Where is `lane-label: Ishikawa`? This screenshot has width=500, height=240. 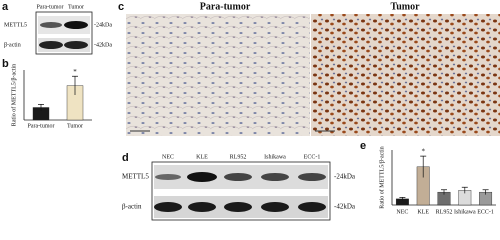 lane-label: Ishikawa is located at coordinates (275, 157).